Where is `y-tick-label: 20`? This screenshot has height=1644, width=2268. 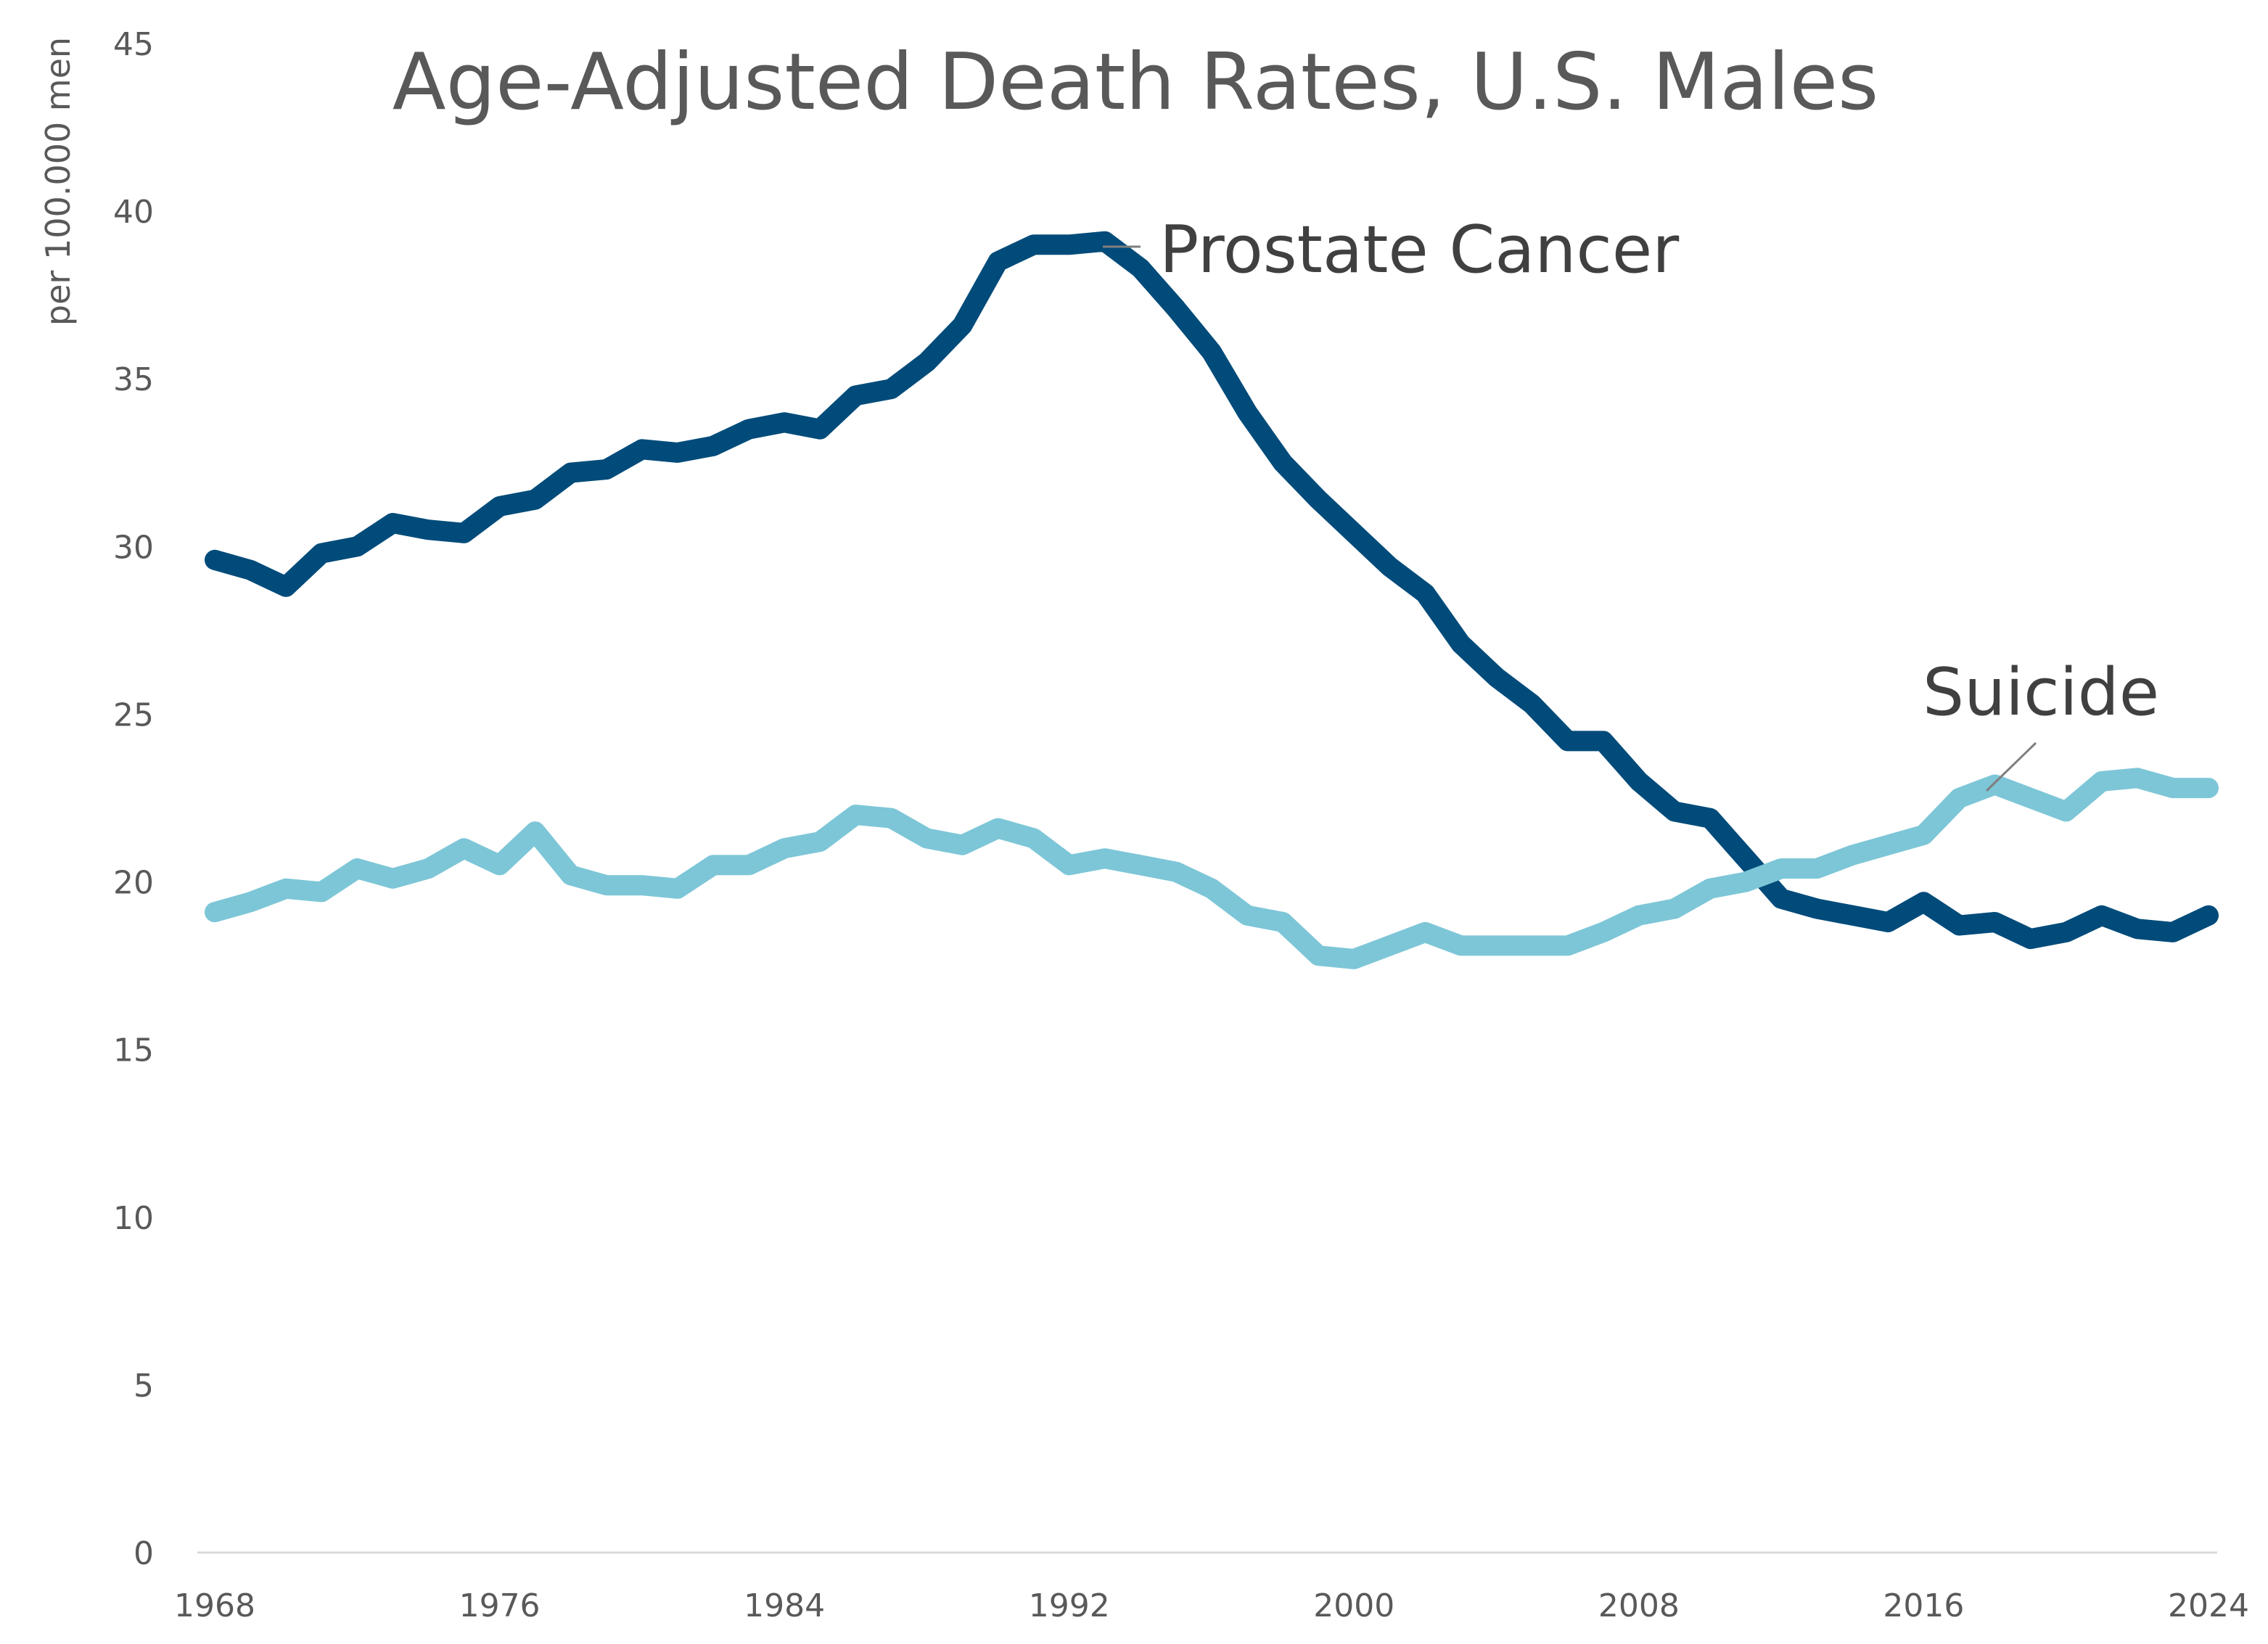
y-tick-label: 20 is located at coordinates (133, 883).